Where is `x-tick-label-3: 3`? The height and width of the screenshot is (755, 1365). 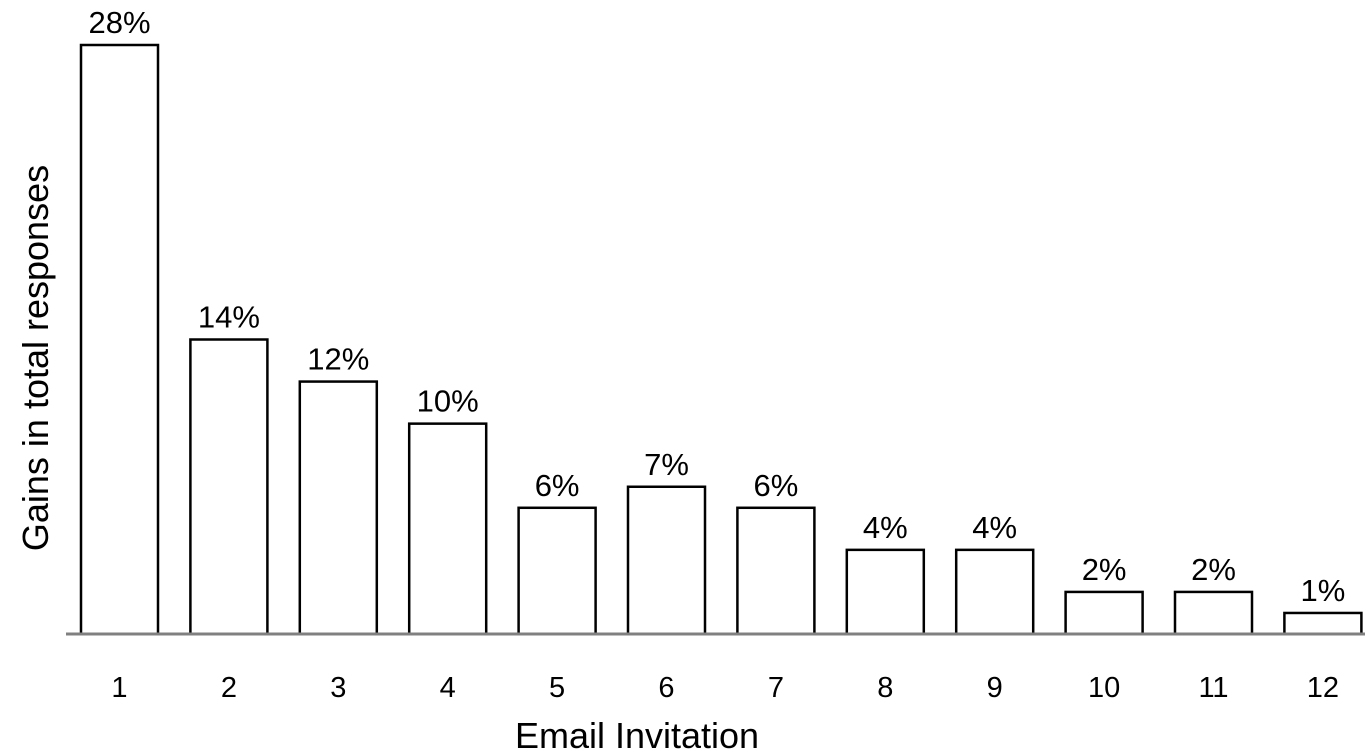
x-tick-label-3: 3 is located at coordinates (338, 688).